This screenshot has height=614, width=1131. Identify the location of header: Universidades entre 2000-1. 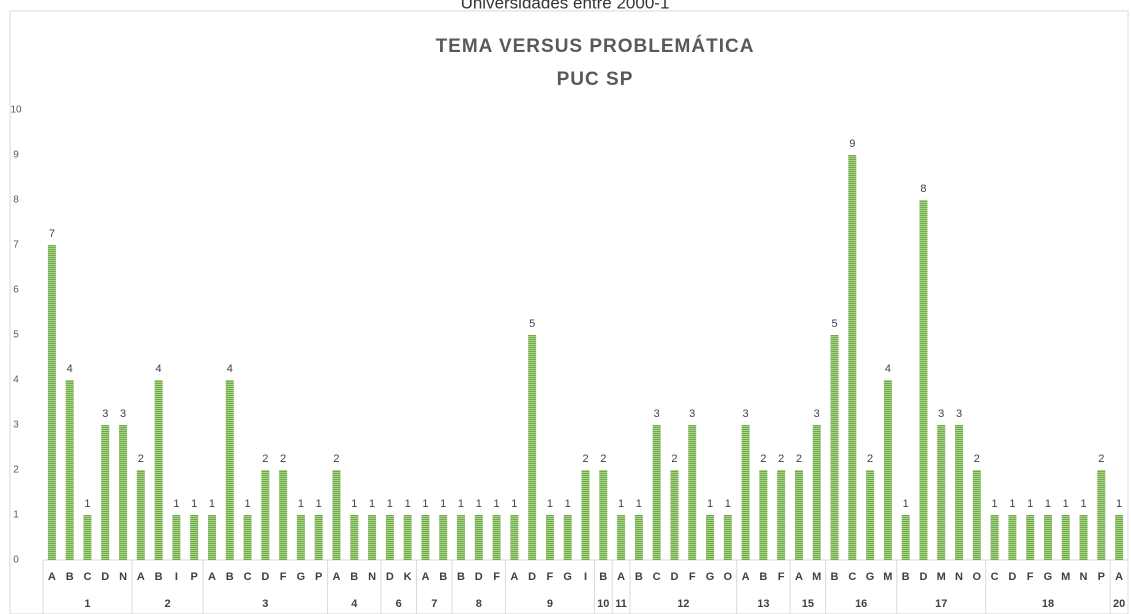
(565, 6).